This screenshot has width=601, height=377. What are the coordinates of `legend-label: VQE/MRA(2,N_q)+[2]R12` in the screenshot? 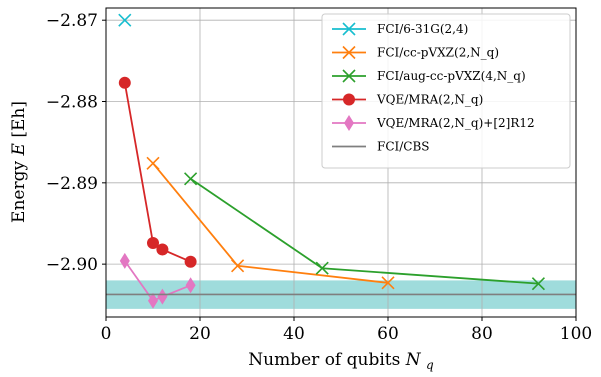 It's located at (455, 123).